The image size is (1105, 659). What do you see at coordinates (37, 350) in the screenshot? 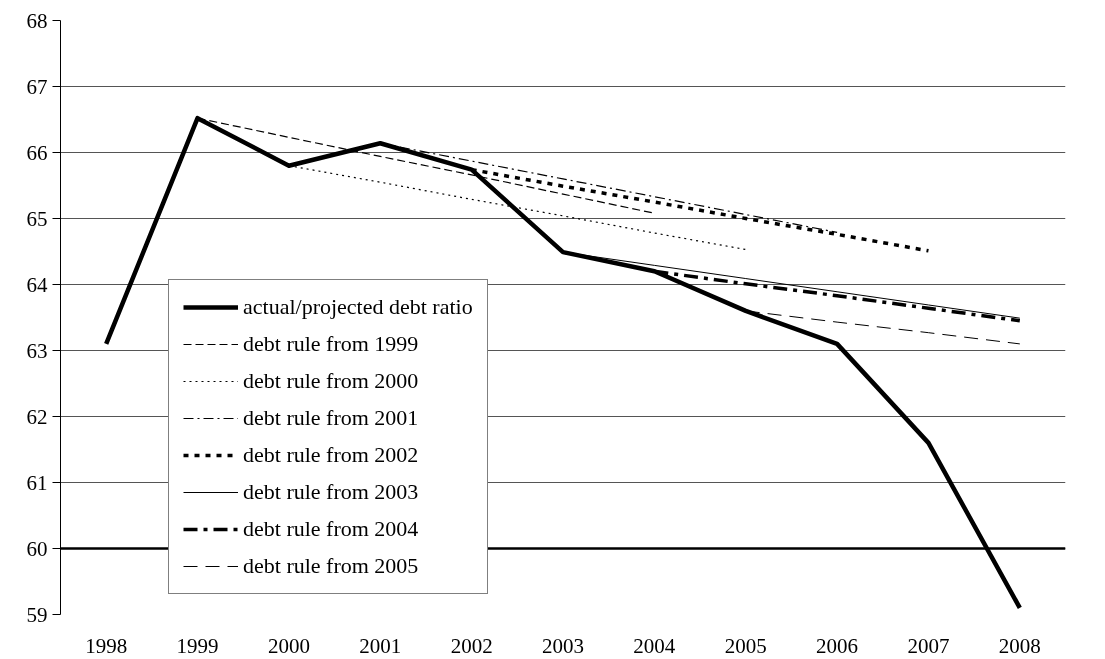
I see `y-tick-label: 63` at bounding box center [37, 350].